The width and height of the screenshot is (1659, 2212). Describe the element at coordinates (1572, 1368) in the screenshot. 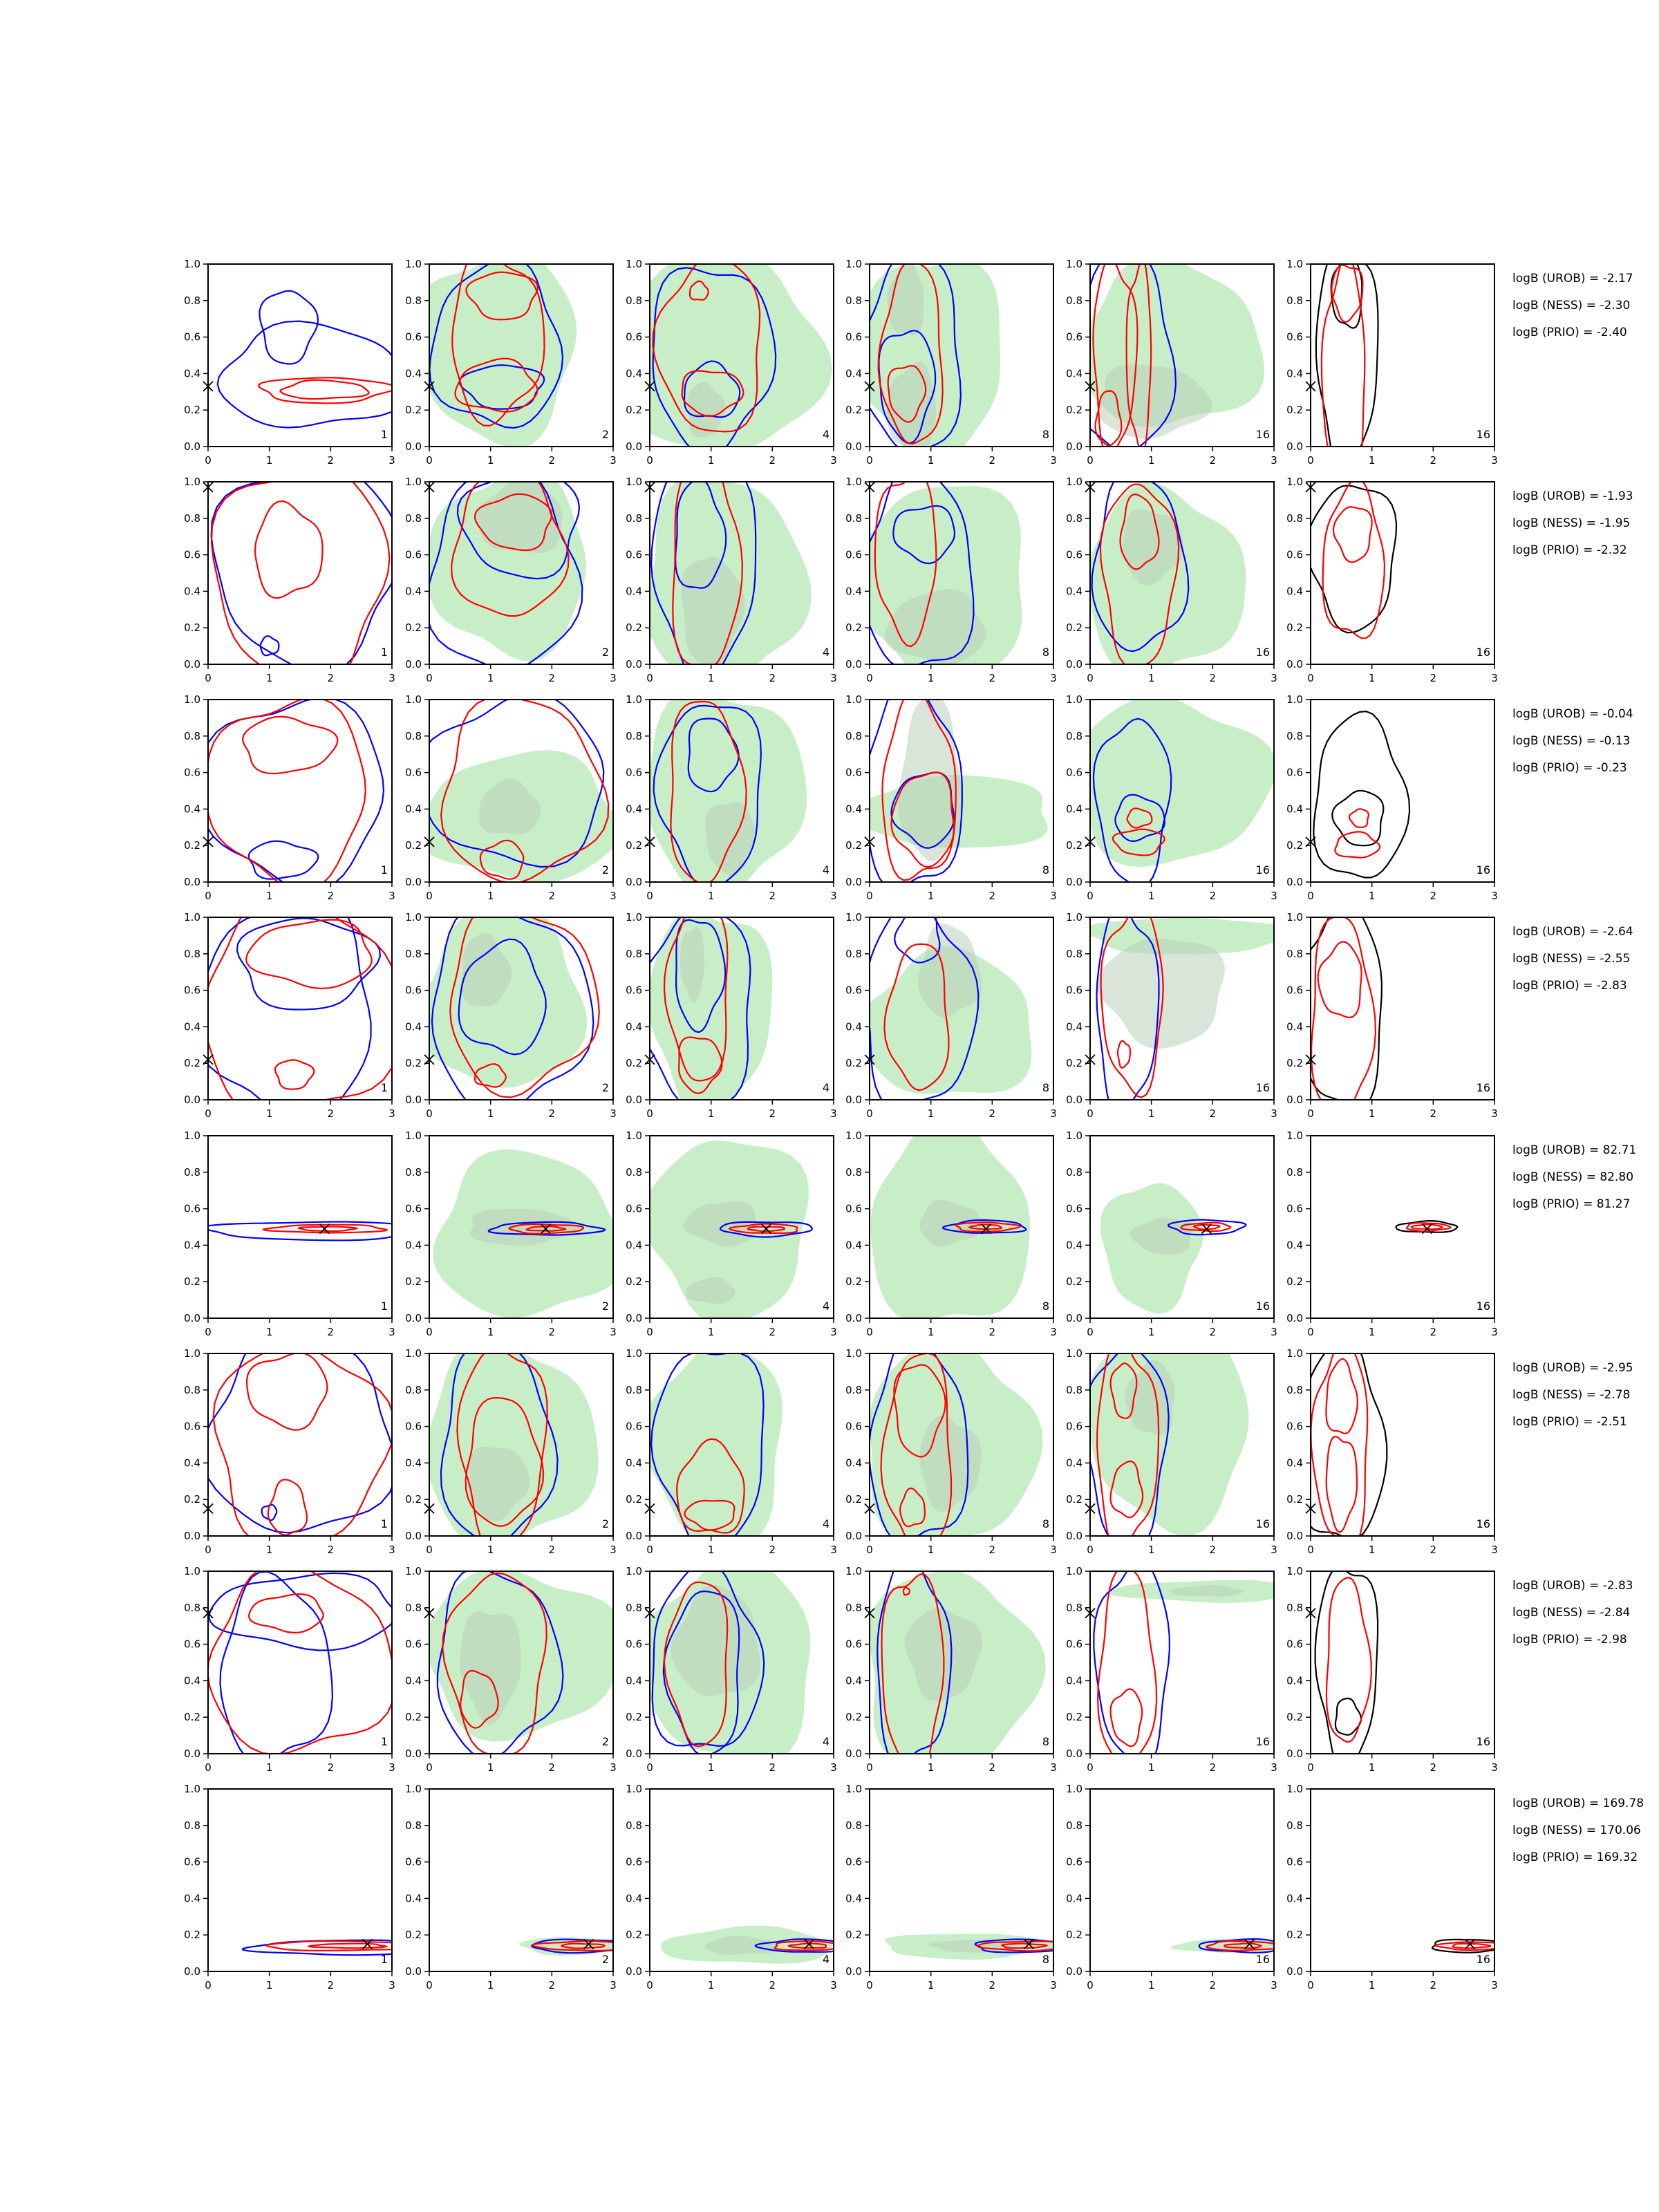

I see `logb-annotation: logB (UROB) = -2.95` at that location.